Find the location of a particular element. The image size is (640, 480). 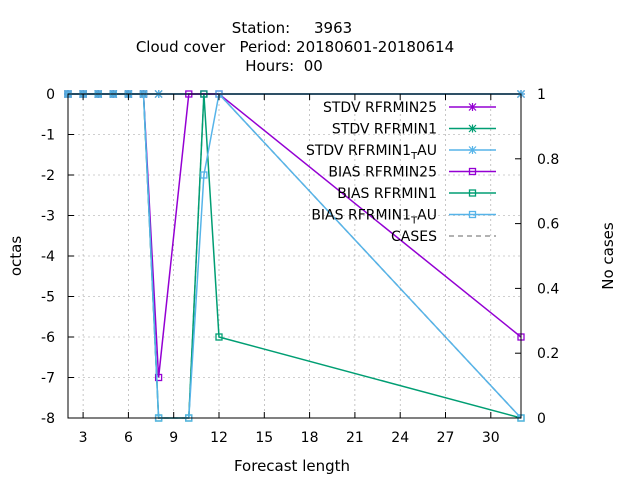

x-tick-label: 27 is located at coordinates (446, 438).